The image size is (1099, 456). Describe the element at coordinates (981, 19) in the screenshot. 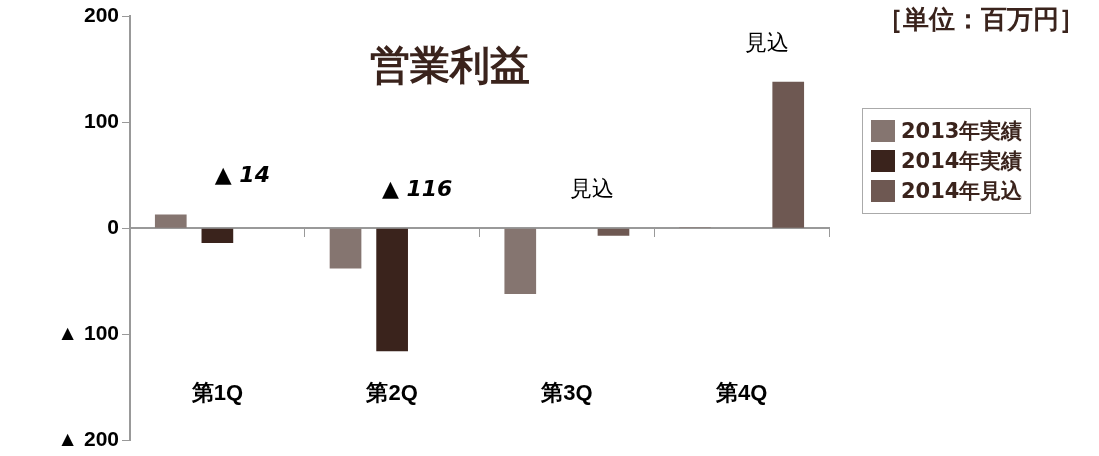

I see `text: ［単位：百万円］` at that location.